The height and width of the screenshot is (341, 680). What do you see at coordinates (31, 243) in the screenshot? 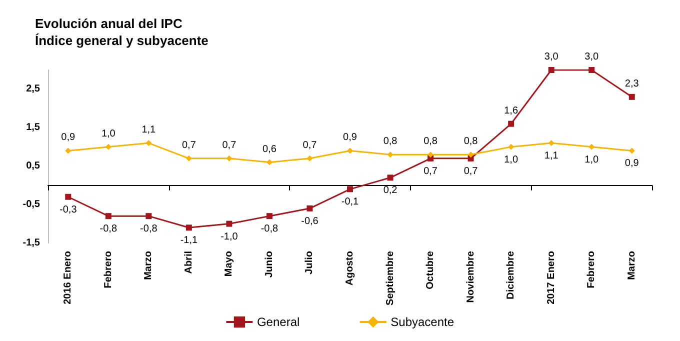
I see `y-tick-label: -1,5` at bounding box center [31, 243].